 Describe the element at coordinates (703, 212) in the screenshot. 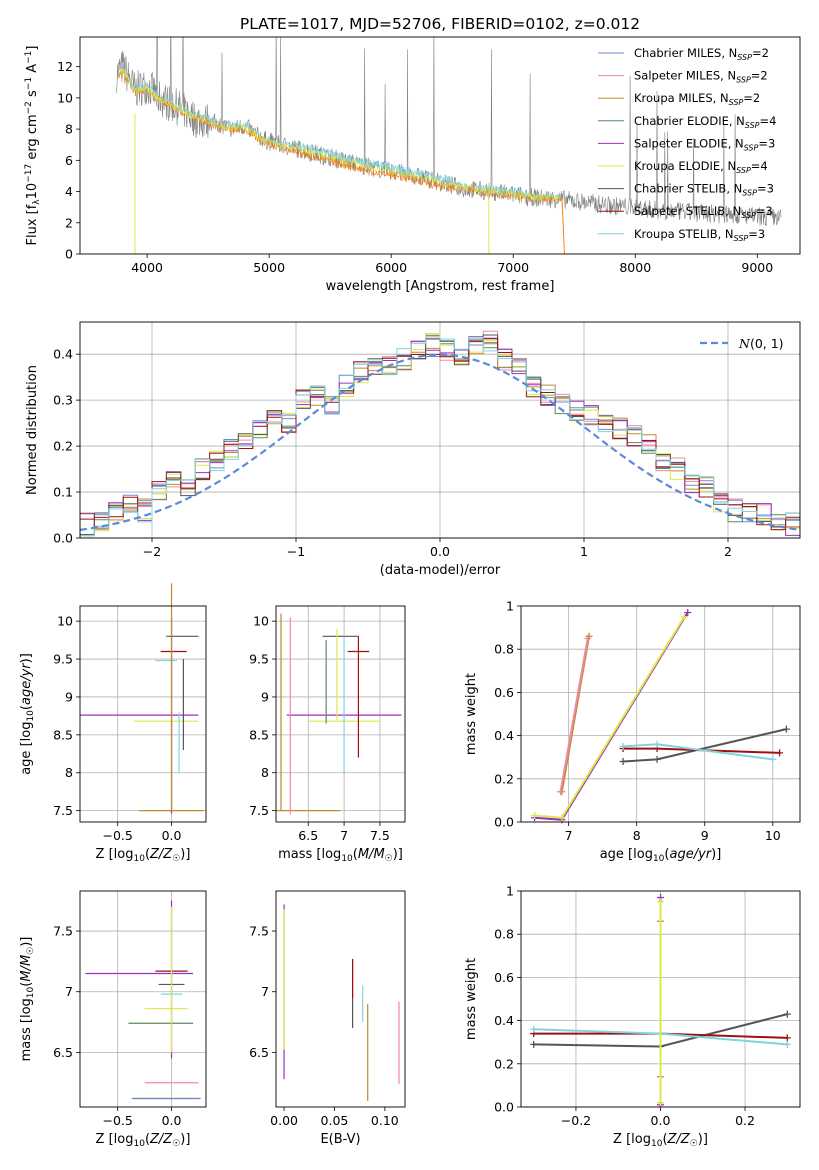

I see `legend-label: Salpeter STELIB, NSSP=3` at that location.